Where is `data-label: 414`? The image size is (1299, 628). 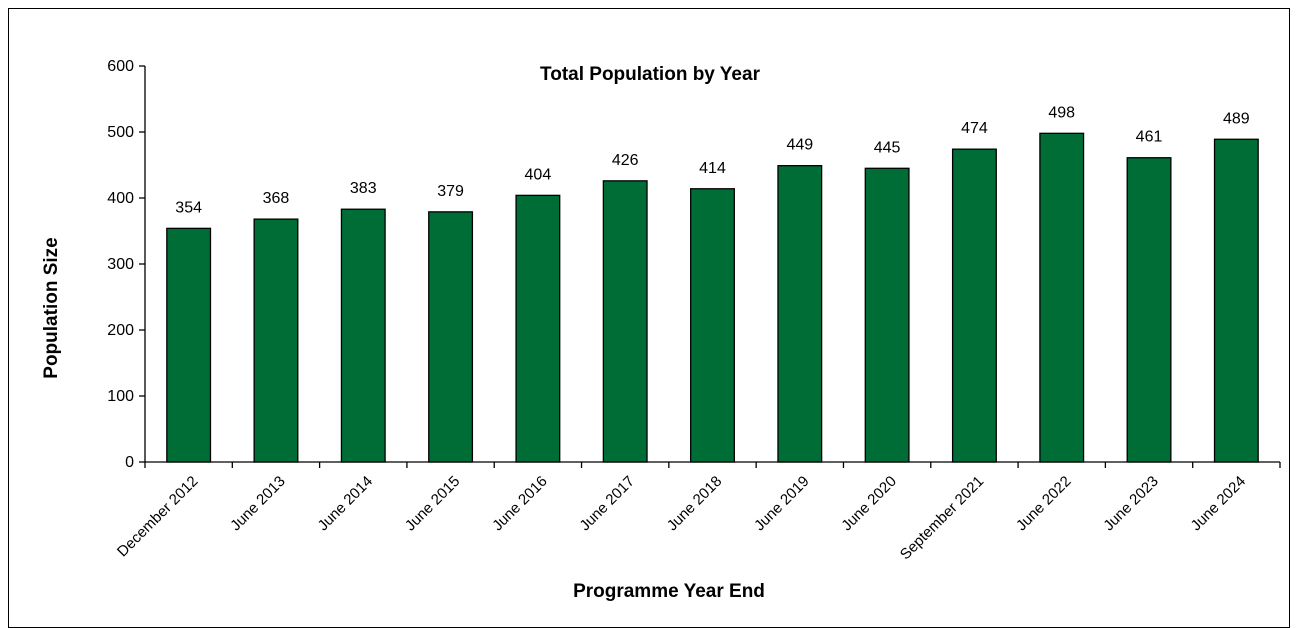 data-label: 414 is located at coordinates (712, 168).